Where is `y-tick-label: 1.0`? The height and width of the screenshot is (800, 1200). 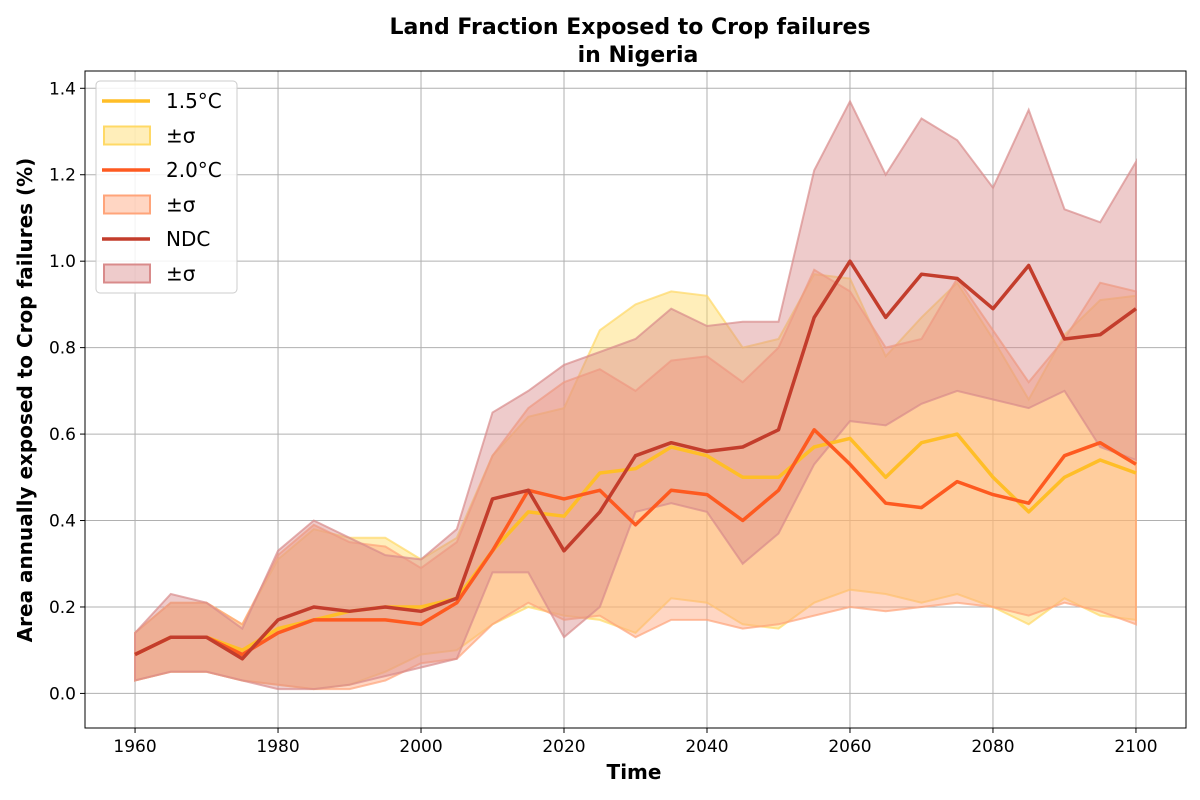 y-tick-label: 1.0 is located at coordinates (62, 262).